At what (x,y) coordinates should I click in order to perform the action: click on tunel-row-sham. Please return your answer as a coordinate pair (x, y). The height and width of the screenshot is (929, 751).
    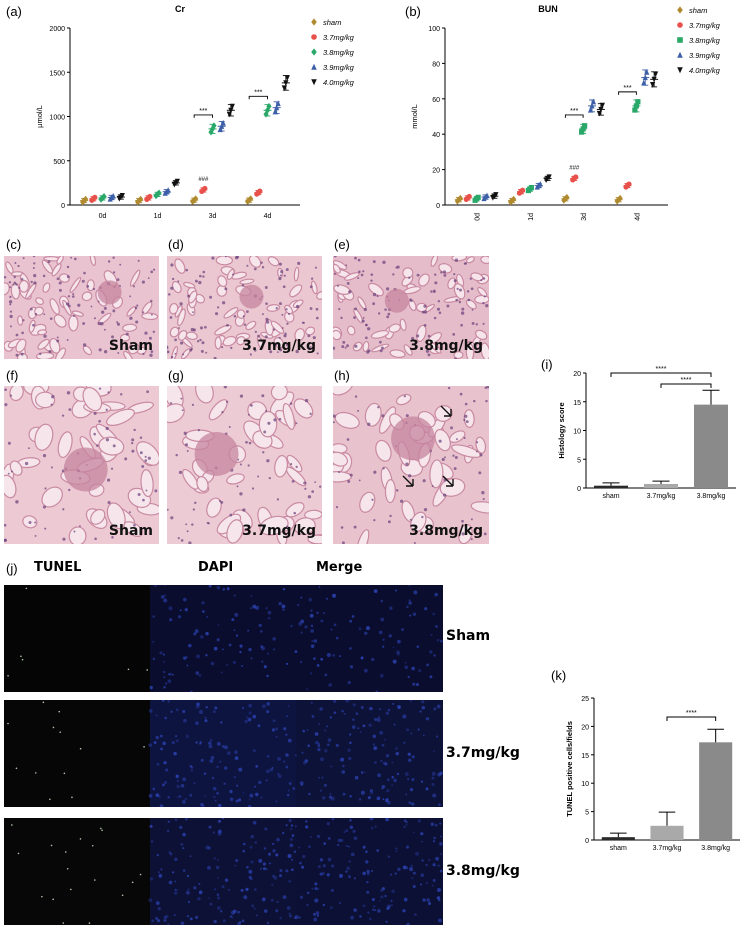
    Looking at the image, I should click on (223, 638).